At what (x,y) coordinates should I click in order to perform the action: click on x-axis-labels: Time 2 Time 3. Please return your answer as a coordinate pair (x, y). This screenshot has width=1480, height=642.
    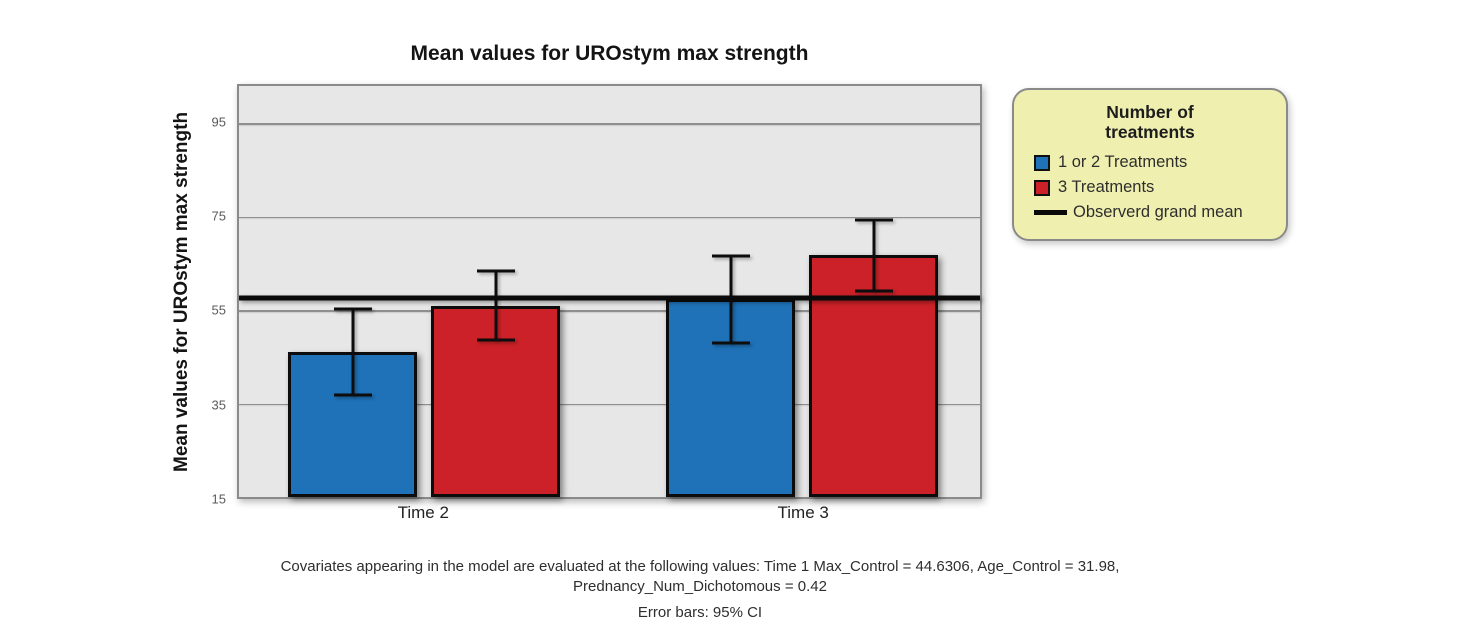
    Looking at the image, I should click on (609, 515).